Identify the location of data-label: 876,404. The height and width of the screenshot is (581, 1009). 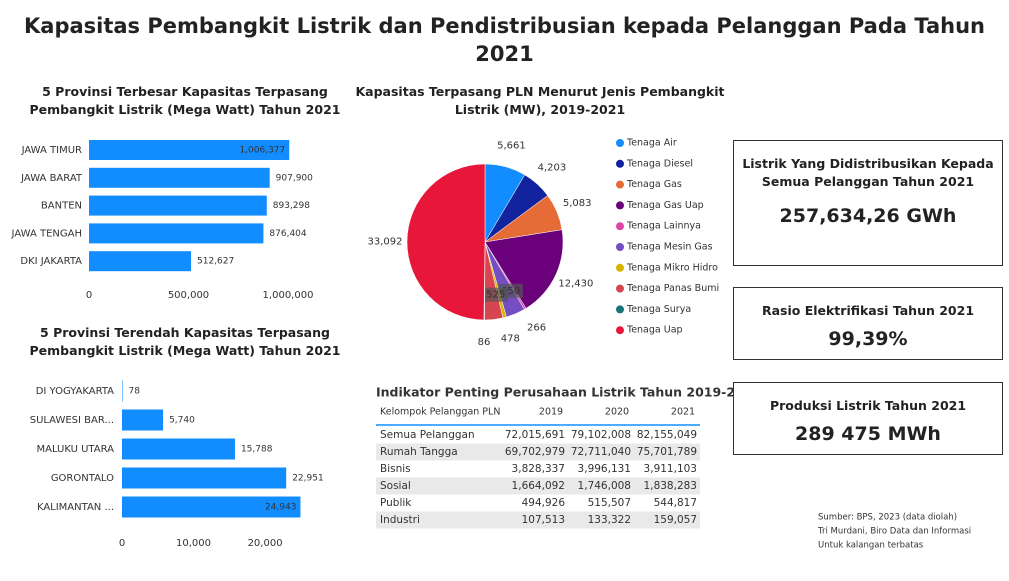
(287, 234).